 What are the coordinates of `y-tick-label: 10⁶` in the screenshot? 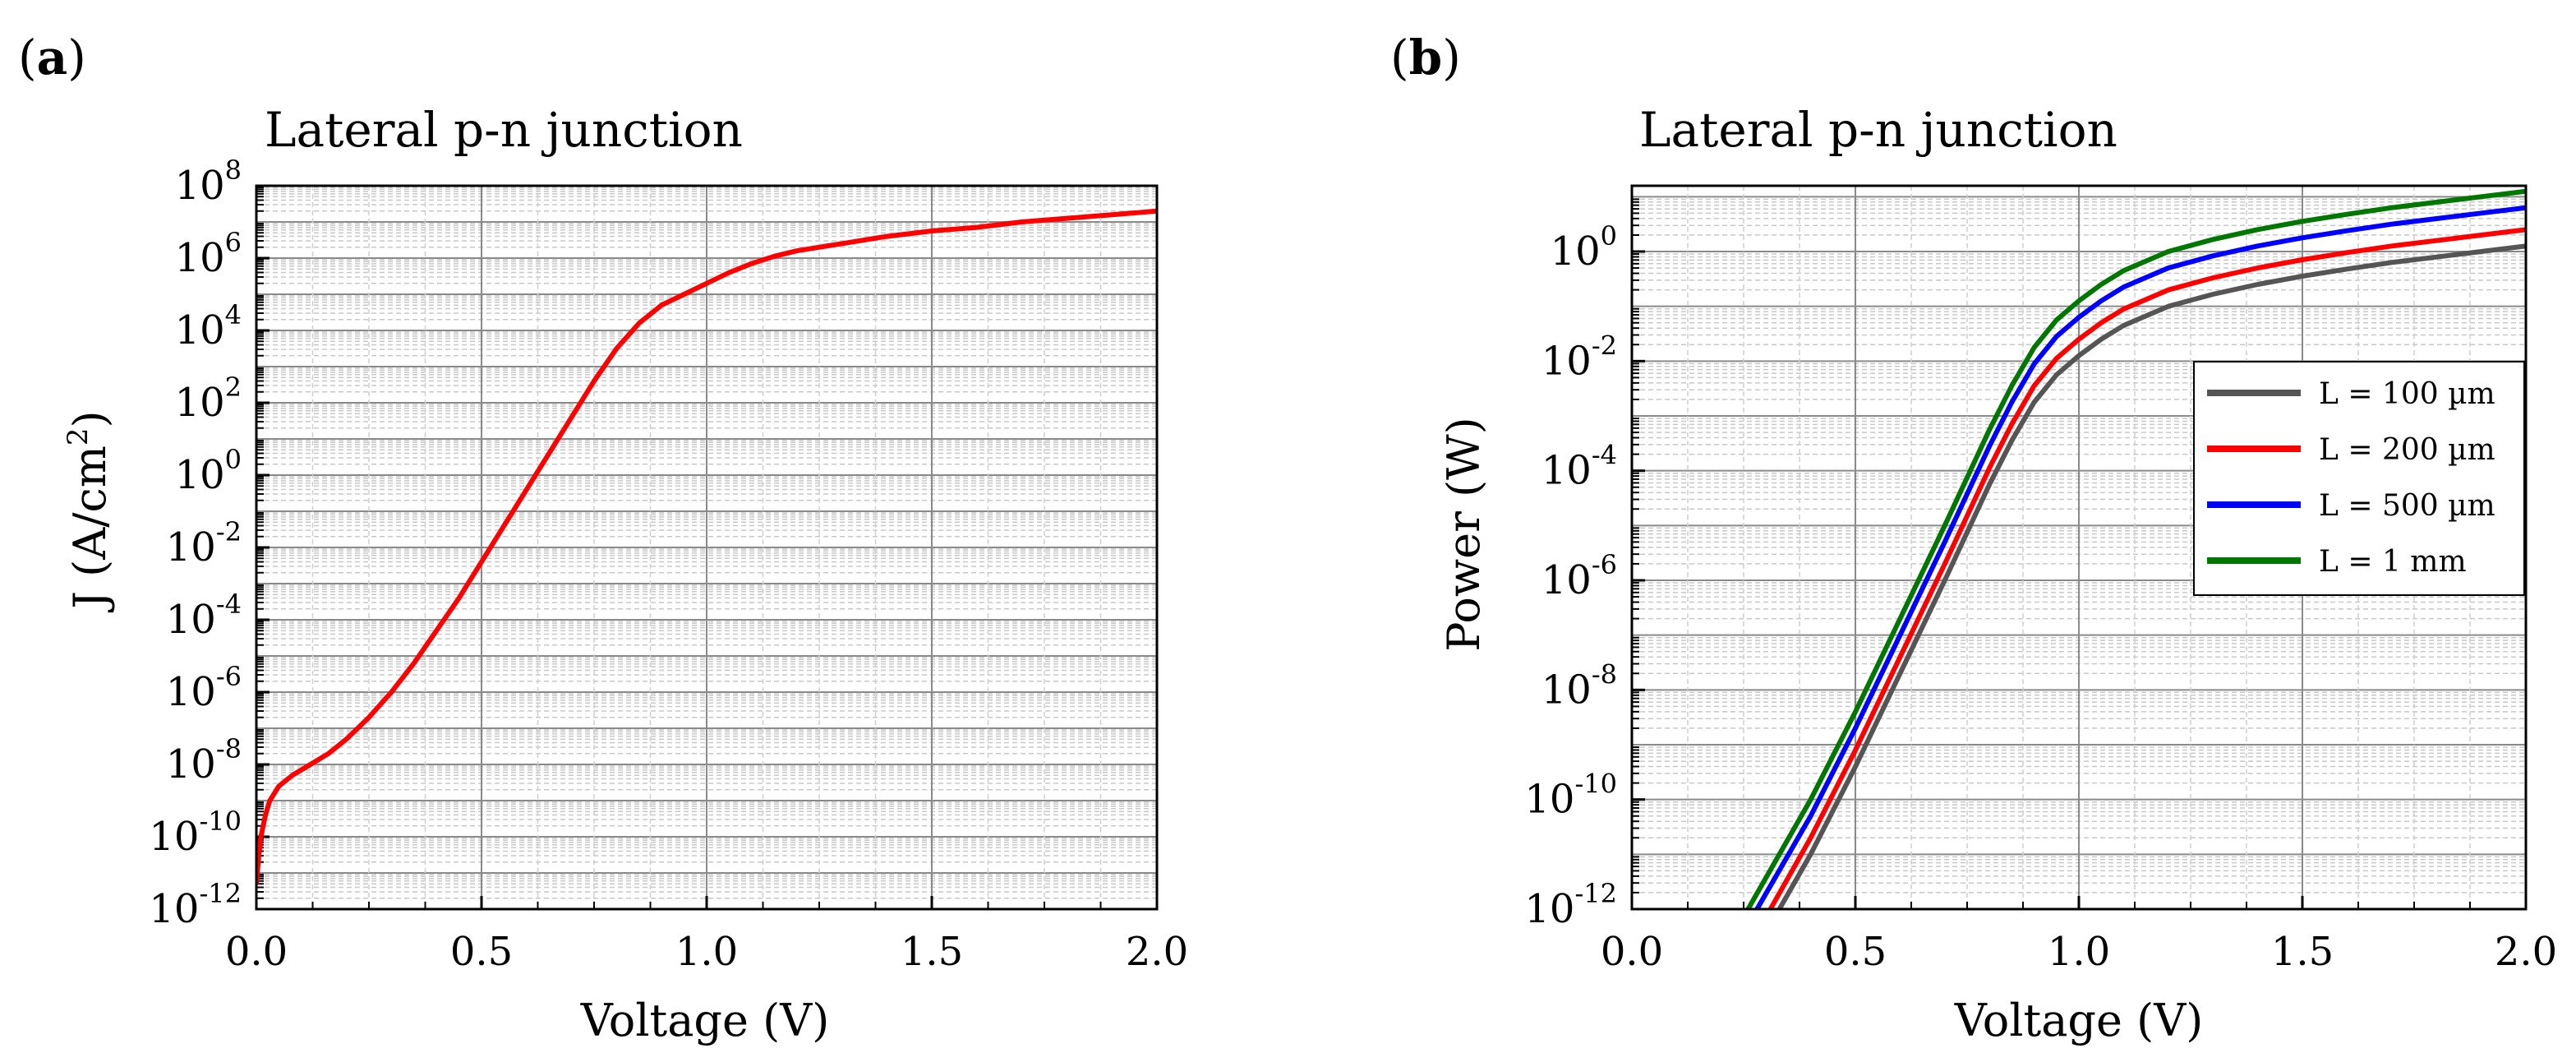 It's located at (208, 254).